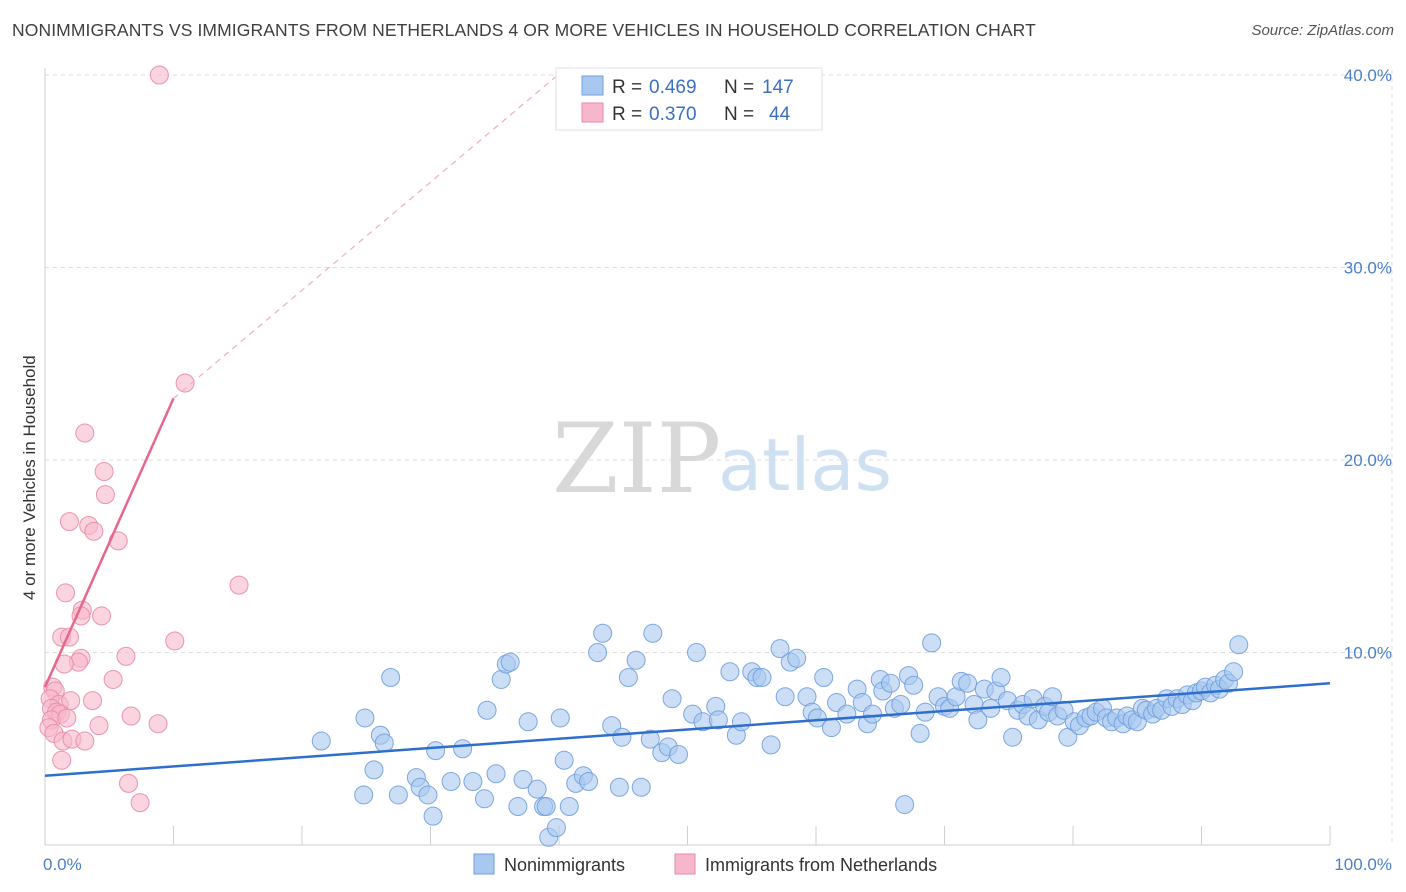  Describe the element at coordinates (1368, 268) in the screenshot. I see `y-tick-label-2: 30.0%` at that location.